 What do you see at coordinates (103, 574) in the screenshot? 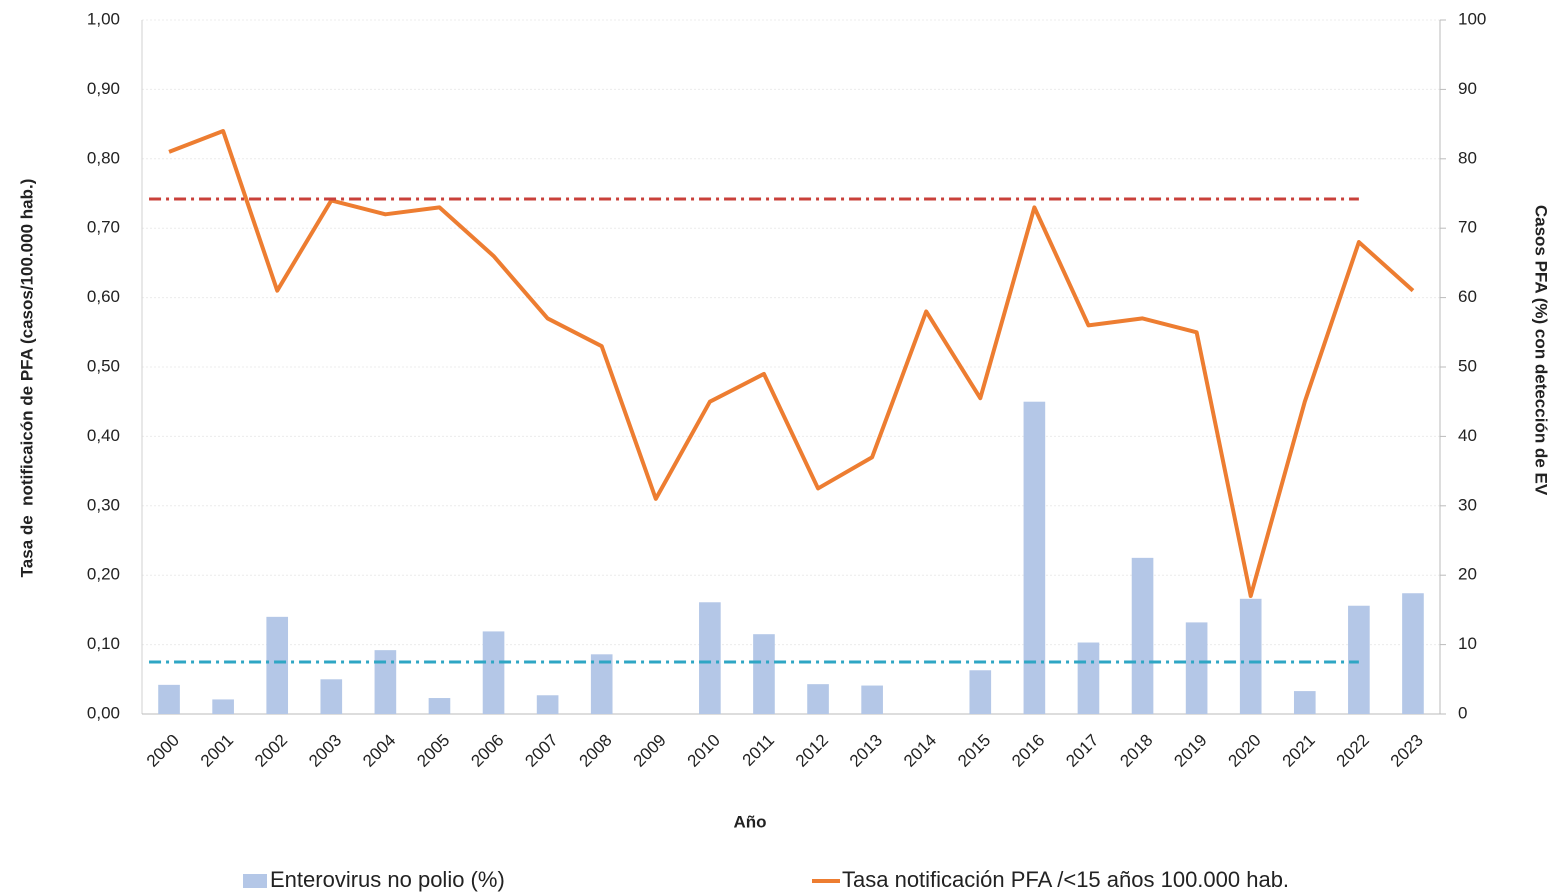
I see `y-tick-label: 0,20` at bounding box center [103, 574].